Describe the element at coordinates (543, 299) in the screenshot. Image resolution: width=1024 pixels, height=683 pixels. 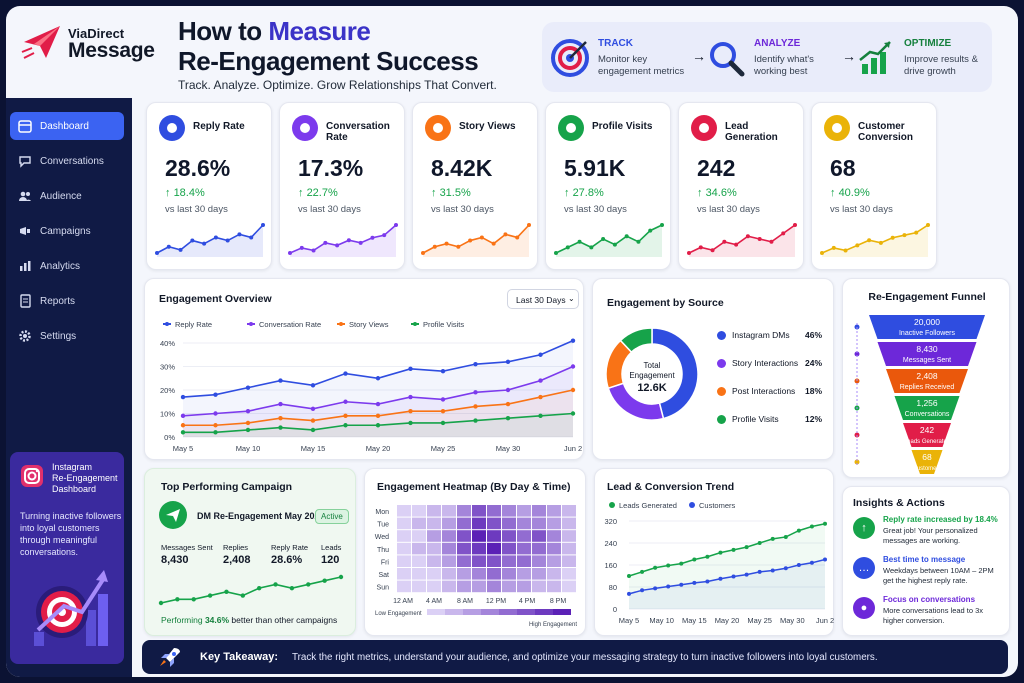
I see `date-range-select: Last 30 Days ⌄` at that location.